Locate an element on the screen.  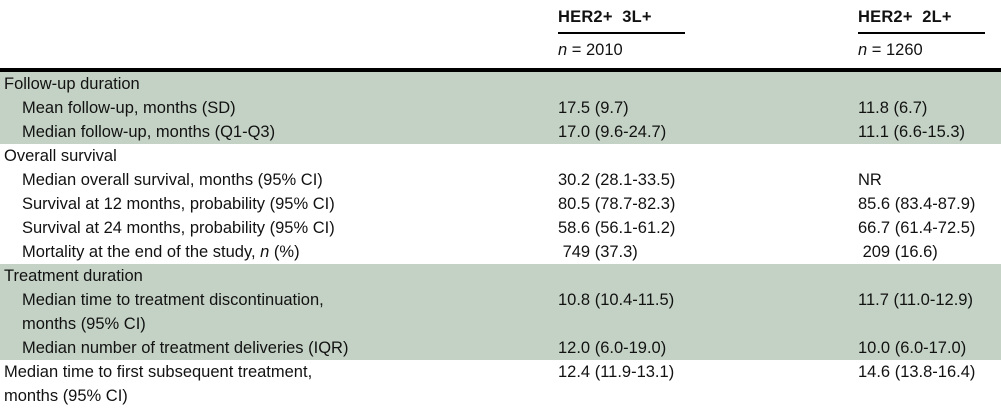
row-label: Mortality at the end of the study, n (%) is located at coordinates (279, 252).